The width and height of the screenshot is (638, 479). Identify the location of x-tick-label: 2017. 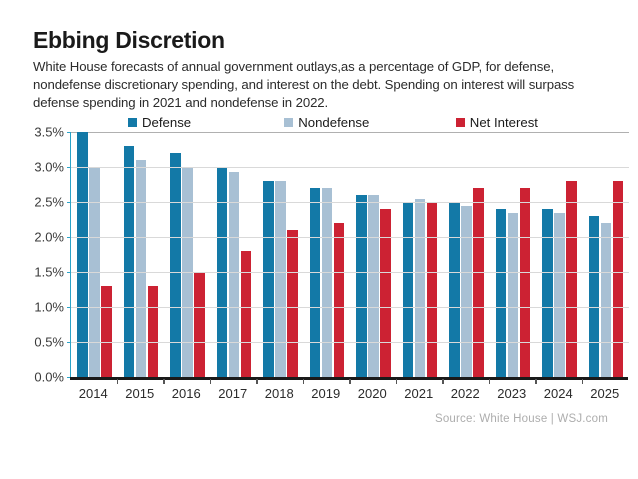
(233, 393).